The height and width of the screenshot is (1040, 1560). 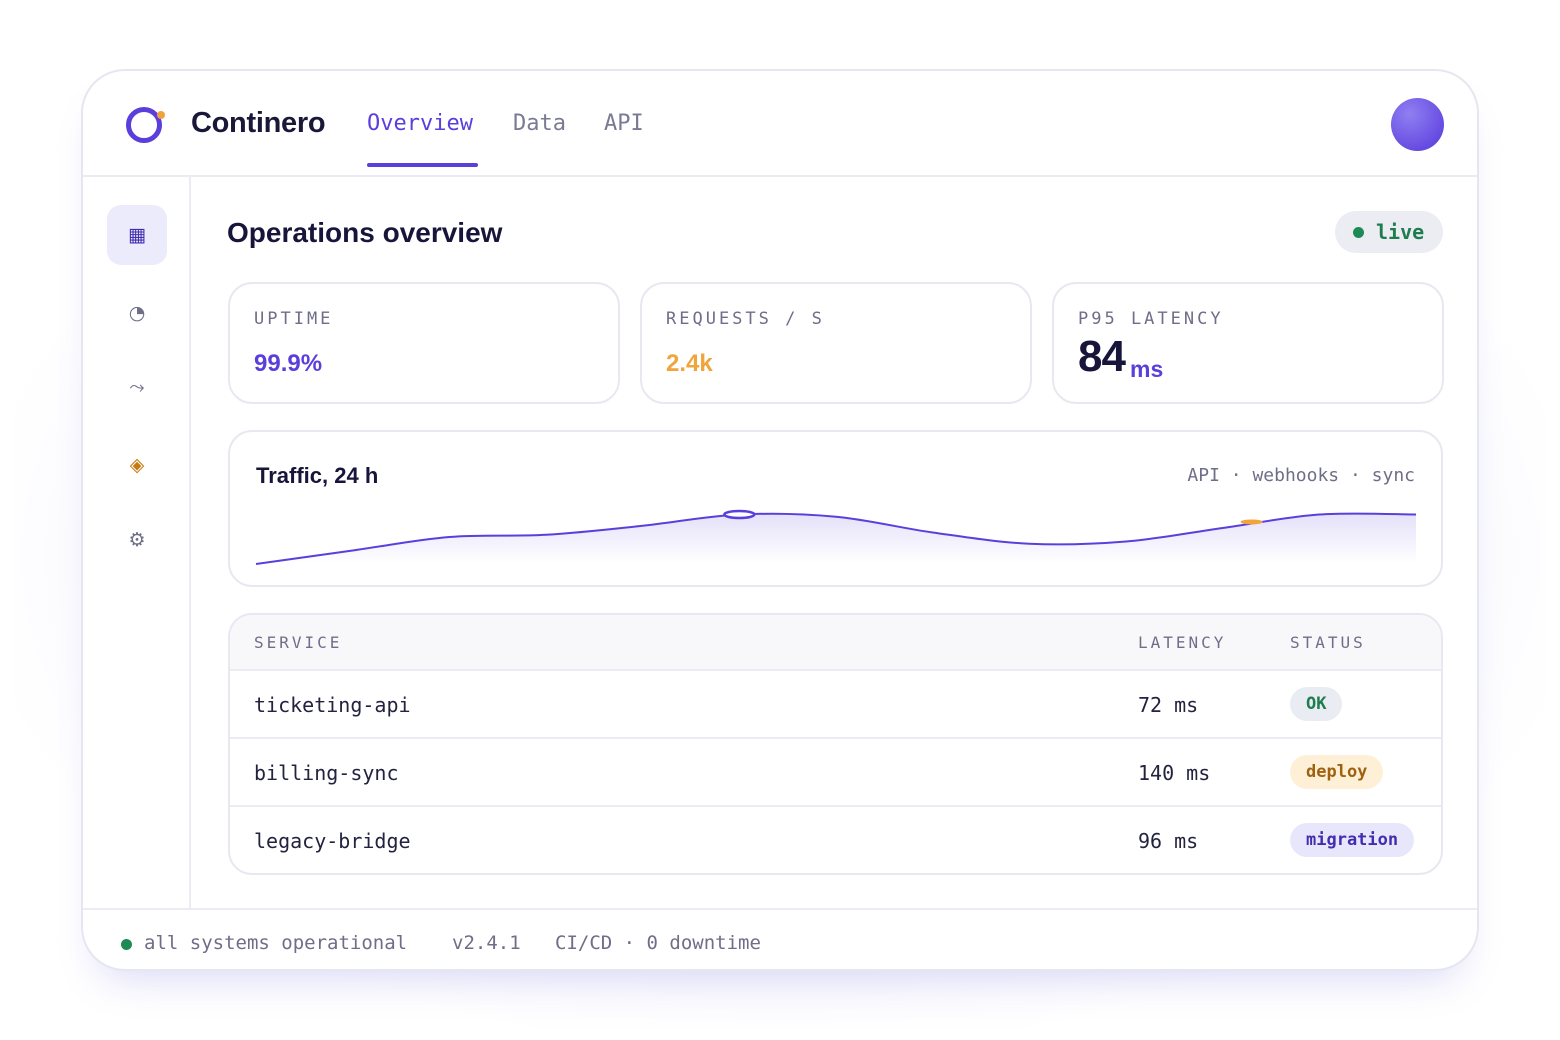 I want to click on stat-value: 99.9%, so click(x=288, y=363).